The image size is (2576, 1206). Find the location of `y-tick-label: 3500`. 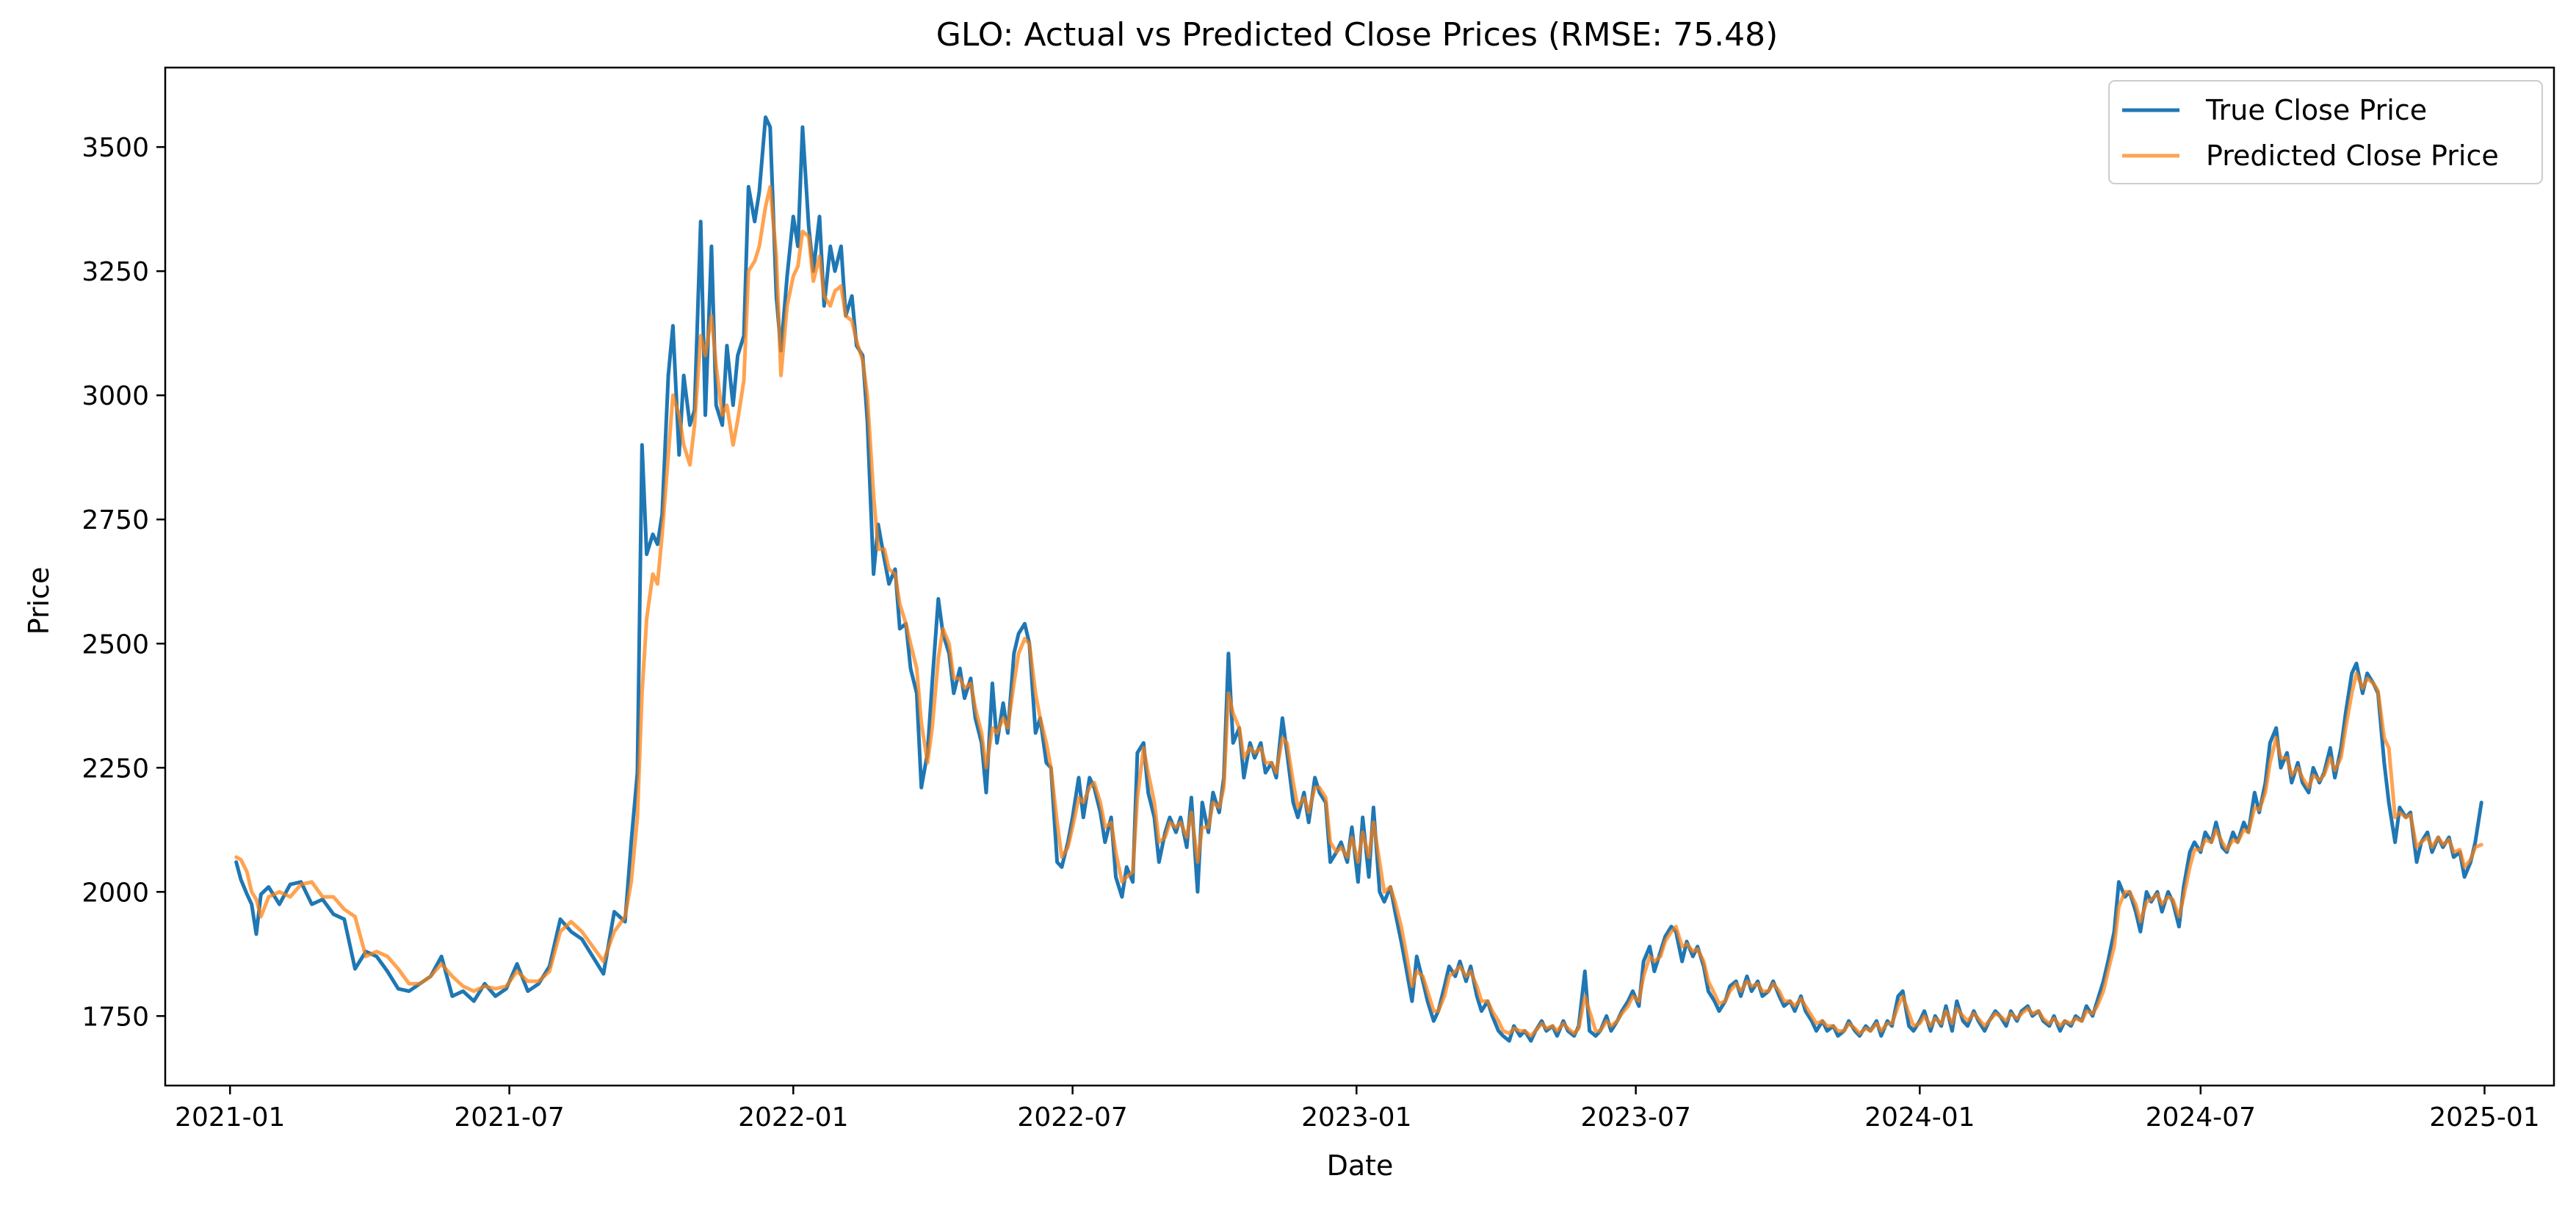

y-tick-label: 3500 is located at coordinates (115, 148).